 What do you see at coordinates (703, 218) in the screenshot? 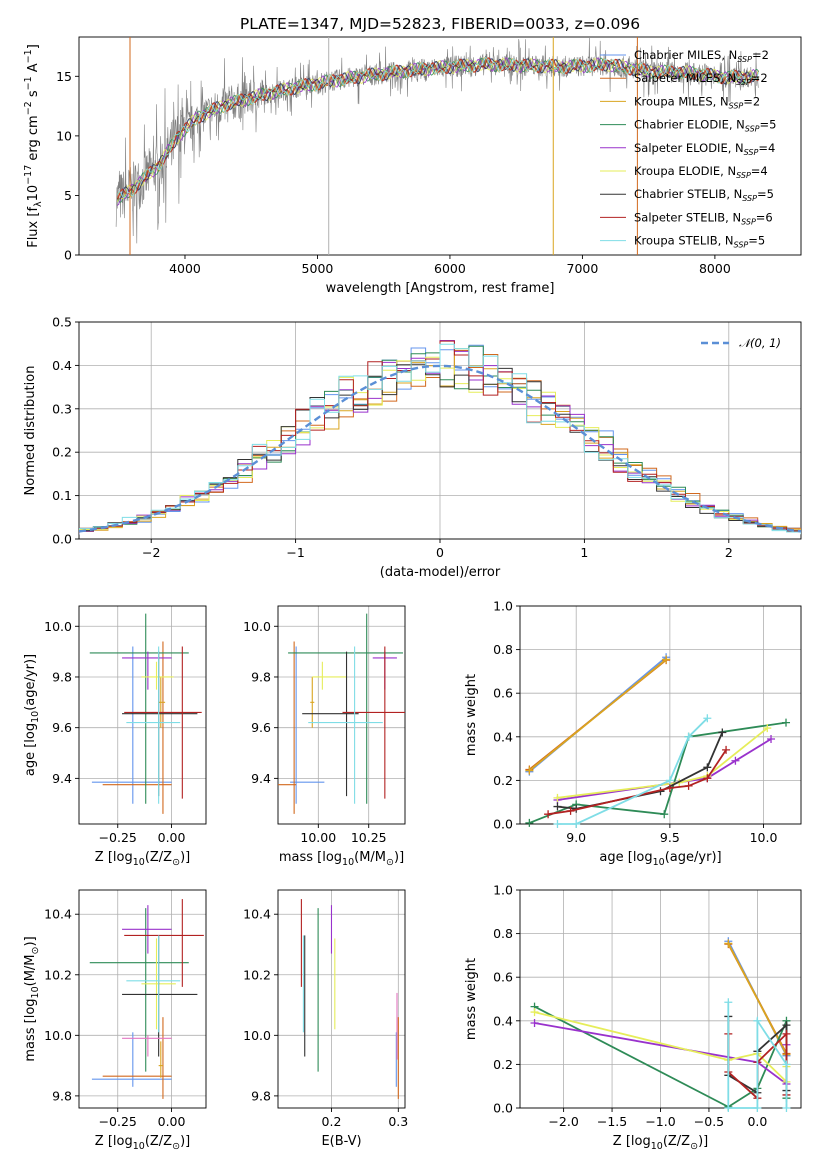
I see `legend-label: Salpeter STELIB, NSSP=6` at bounding box center [703, 218].